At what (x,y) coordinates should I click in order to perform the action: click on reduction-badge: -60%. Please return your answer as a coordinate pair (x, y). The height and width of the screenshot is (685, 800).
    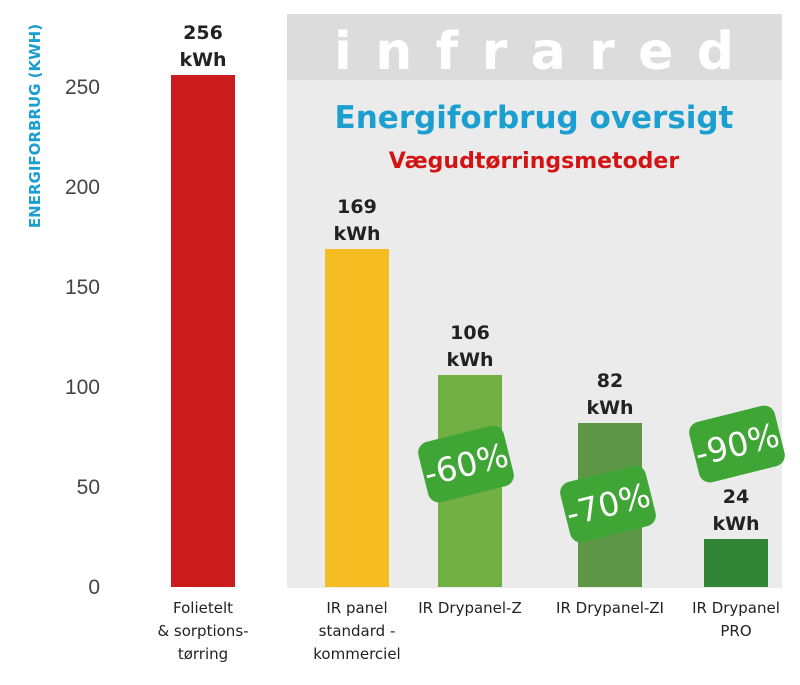
    Looking at the image, I should click on (466, 464).